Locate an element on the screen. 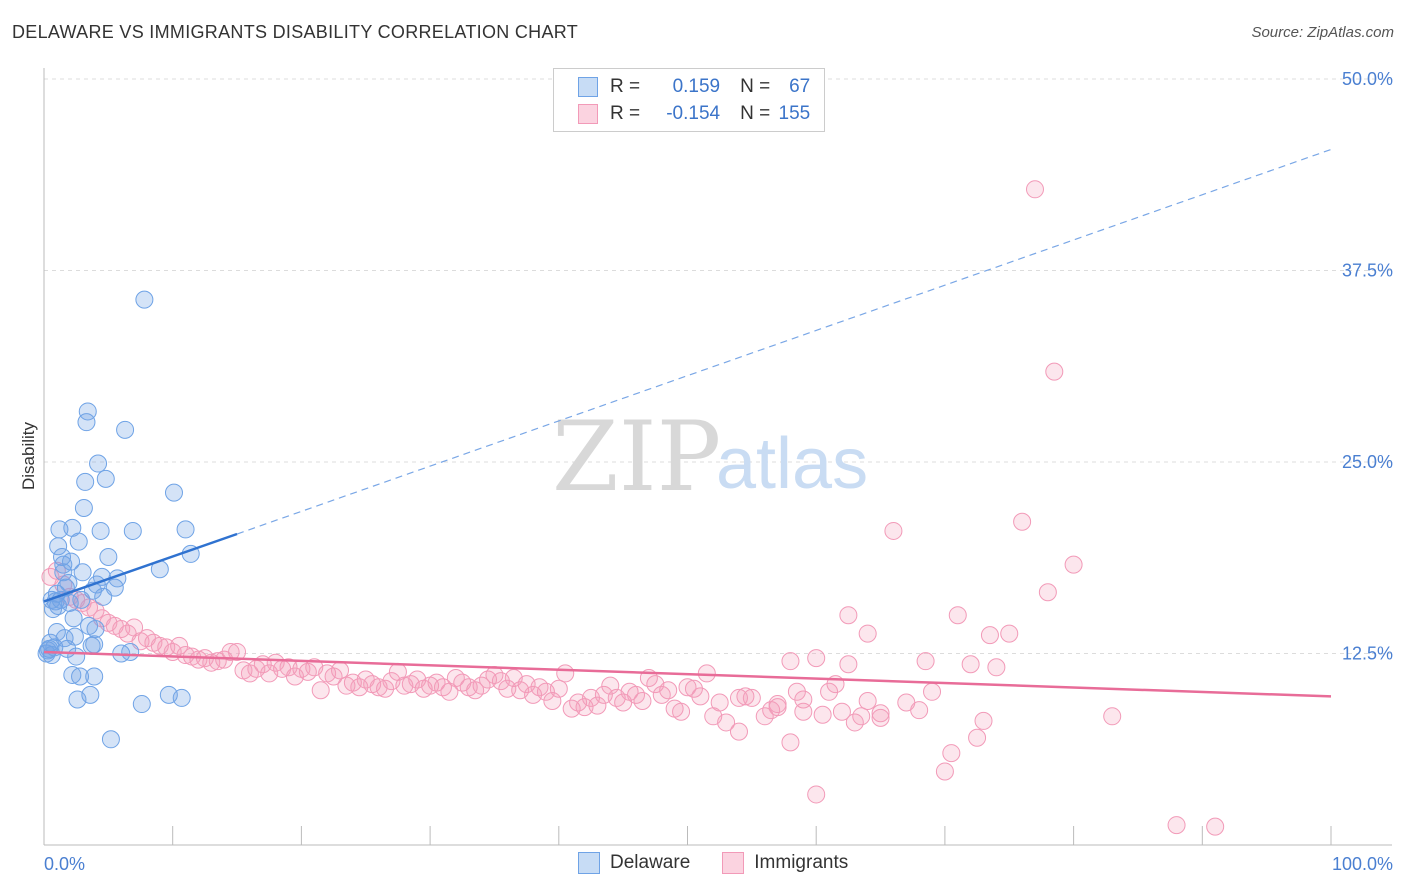  series-label-delaware: Delaware is located at coordinates (650, 862).